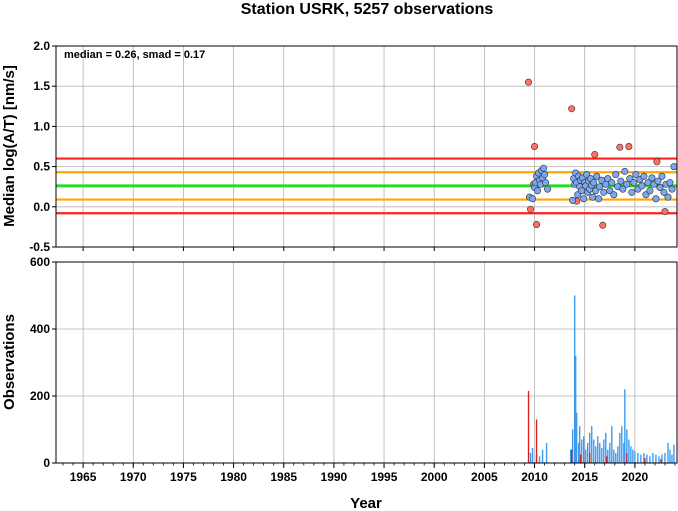 This screenshot has height=511, width=678. What do you see at coordinates (39, 247) in the screenshot?
I see `top-ytick-label-0: -0.5` at bounding box center [39, 247].